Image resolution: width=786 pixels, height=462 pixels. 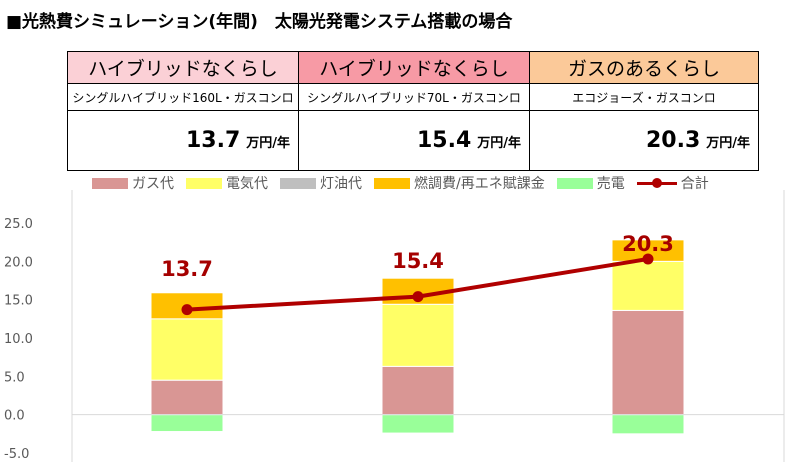 What do you see at coordinates (247, 184) in the screenshot?
I see `legend-label-electricity: 電気代` at bounding box center [247, 184].